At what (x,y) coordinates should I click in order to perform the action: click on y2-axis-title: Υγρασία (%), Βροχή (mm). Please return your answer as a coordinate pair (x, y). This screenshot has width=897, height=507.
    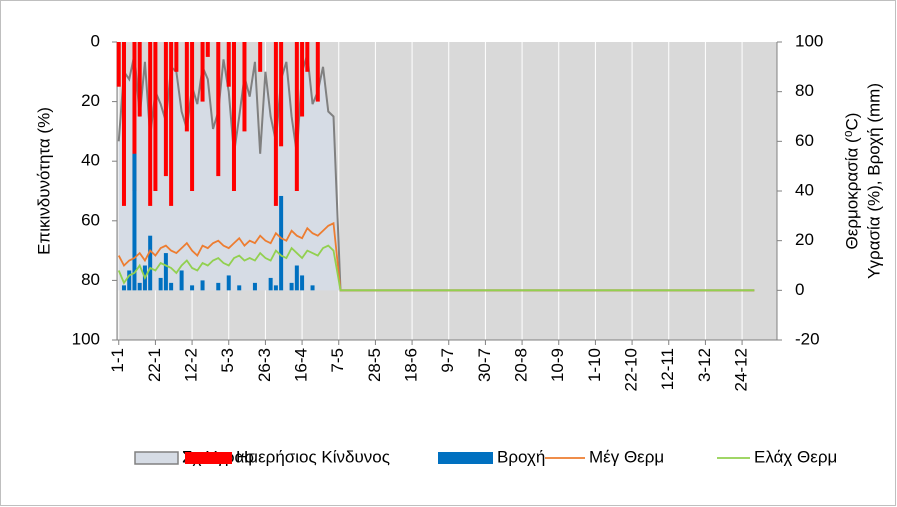
    Looking at the image, I should click on (873, 181).